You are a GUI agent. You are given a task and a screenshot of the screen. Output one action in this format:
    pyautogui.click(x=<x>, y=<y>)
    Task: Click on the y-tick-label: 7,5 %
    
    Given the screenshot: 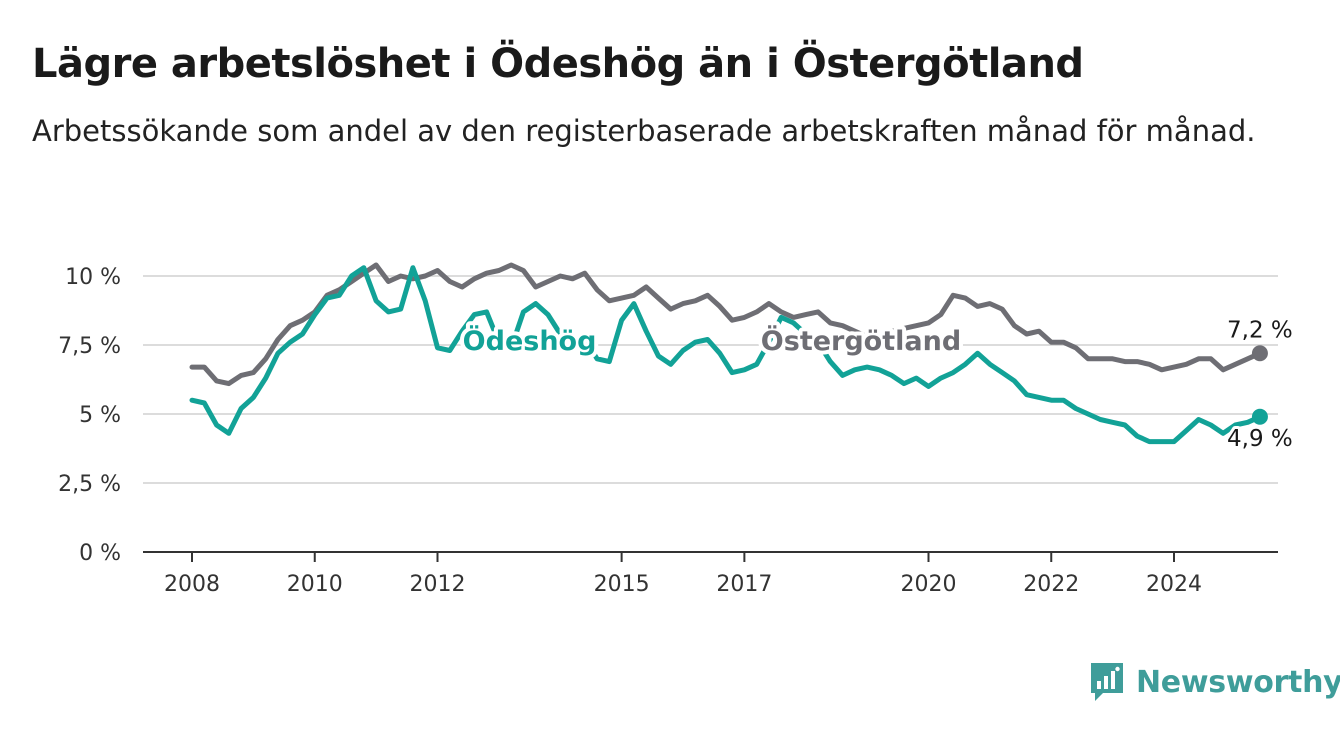 What is the action you would take?
    pyautogui.click(x=89, y=346)
    